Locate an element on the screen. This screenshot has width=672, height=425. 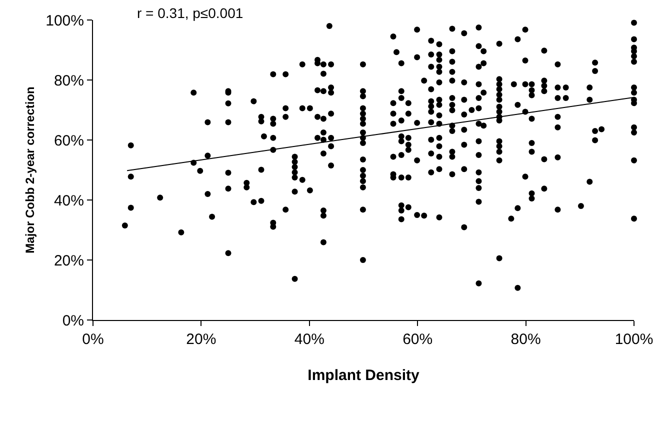
x-axis-title: Implant Density is located at coordinates (364, 375).